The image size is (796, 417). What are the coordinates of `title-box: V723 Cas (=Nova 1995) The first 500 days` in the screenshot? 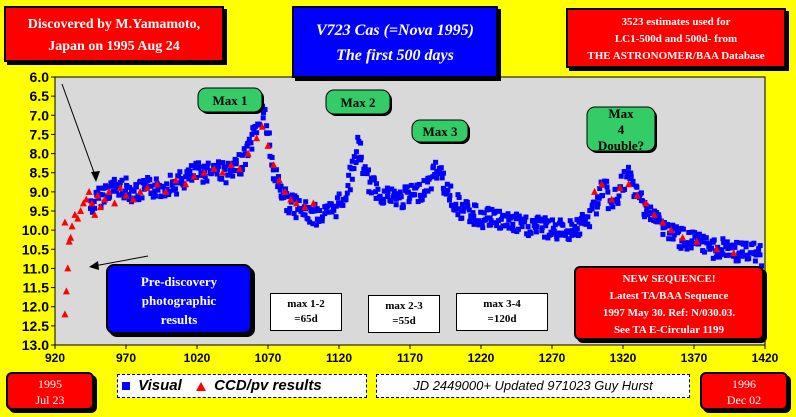 It's located at (395, 42).